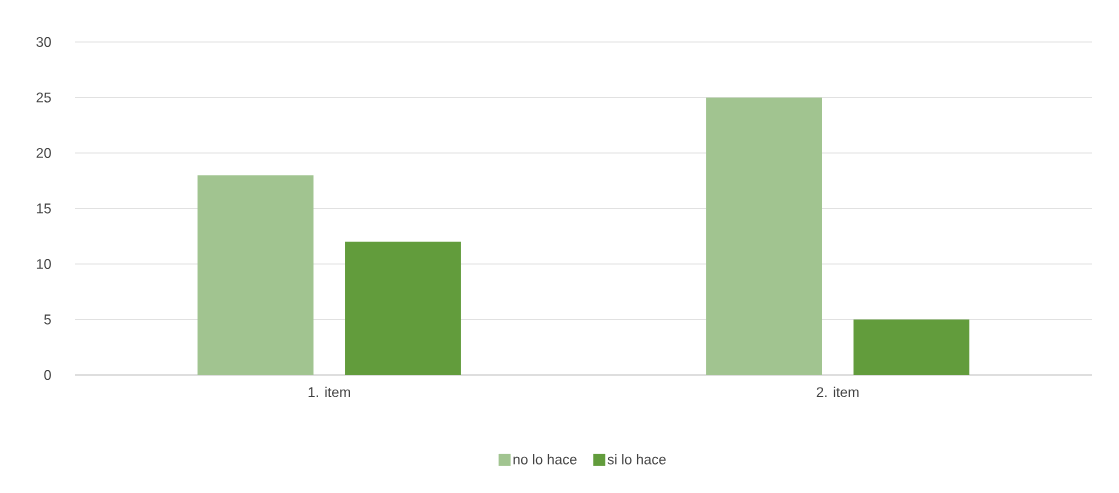 The height and width of the screenshot is (493, 1119). What do you see at coordinates (43, 97) in the screenshot?
I see `y-tick-label: 25` at bounding box center [43, 97].